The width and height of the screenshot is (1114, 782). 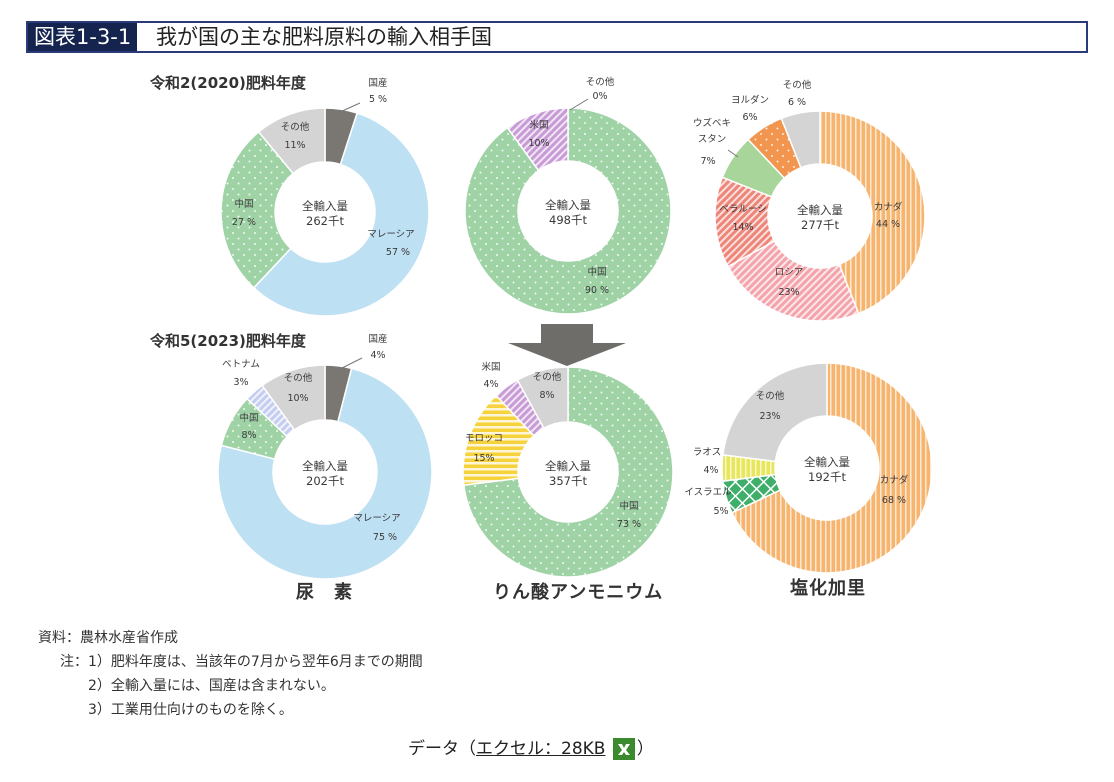 I want to click on data-download: データ（エクセル：28KB ）, so click(x=531, y=747).